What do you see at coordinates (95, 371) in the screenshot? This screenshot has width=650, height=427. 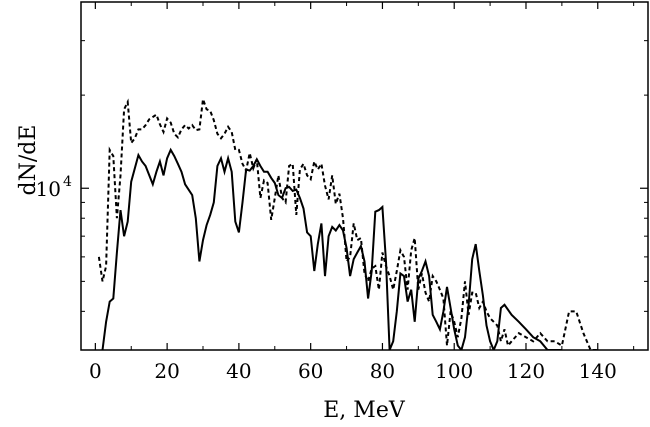 I see `x-tick-label: 0` at bounding box center [95, 371].